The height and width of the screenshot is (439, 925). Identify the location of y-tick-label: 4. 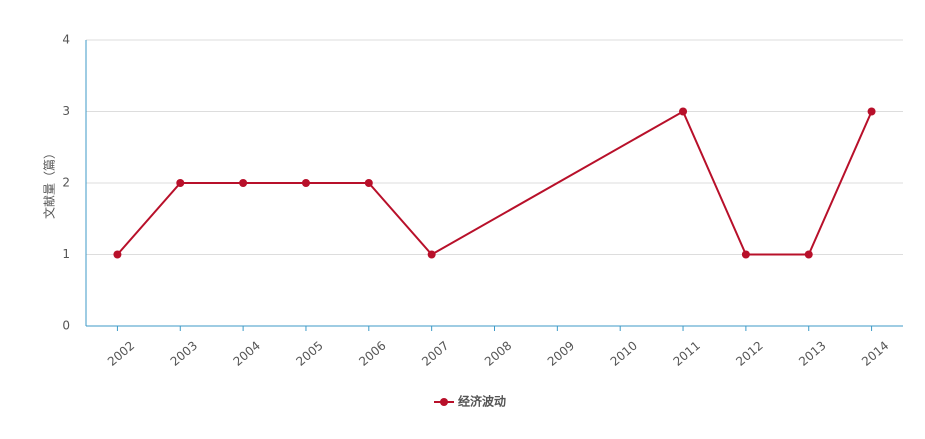
(66, 40).